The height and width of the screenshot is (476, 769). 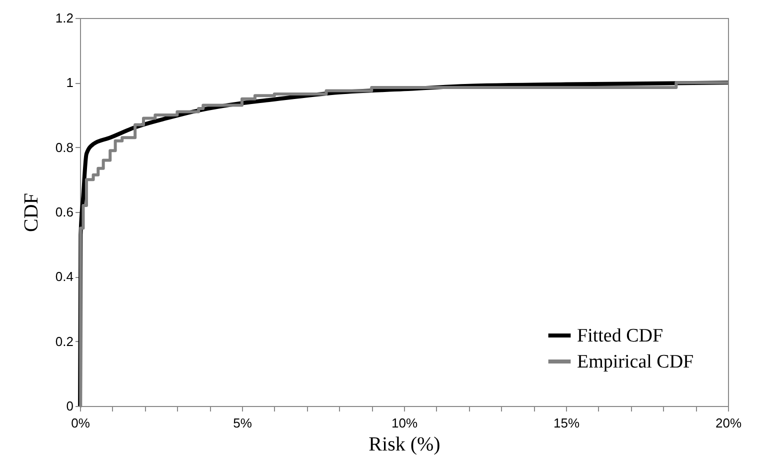 I want to click on x-tick-label: 15%, so click(x=566, y=423).